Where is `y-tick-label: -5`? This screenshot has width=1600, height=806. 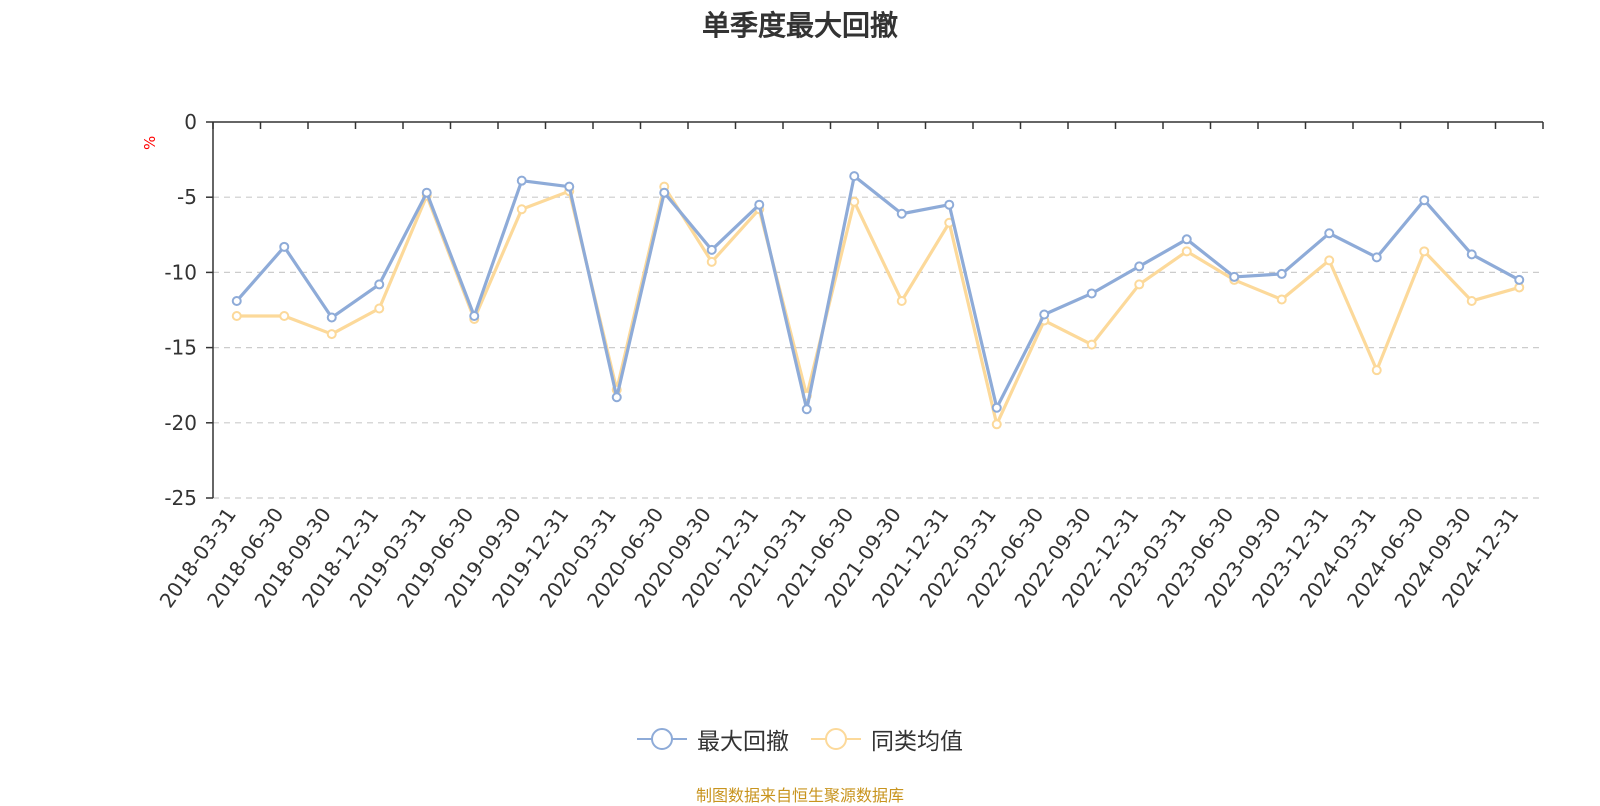 y-tick-label: -5 is located at coordinates (187, 197).